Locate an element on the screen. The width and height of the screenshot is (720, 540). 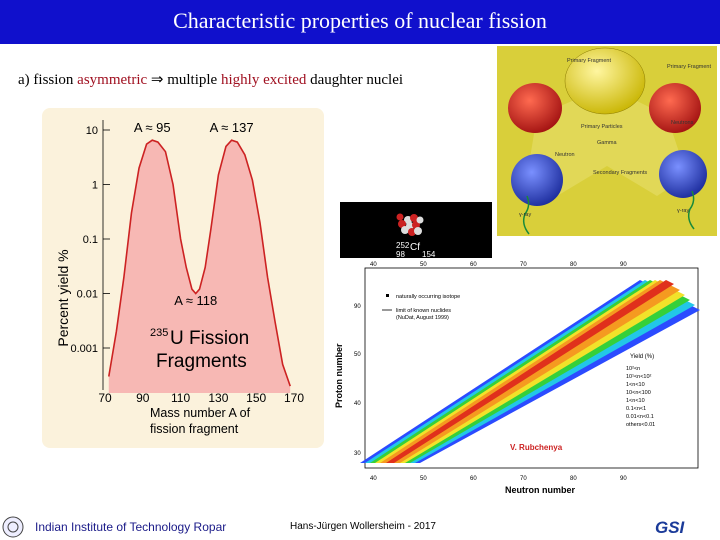
legend-known: limit of known nuclides is located at coordinates (423, 311).